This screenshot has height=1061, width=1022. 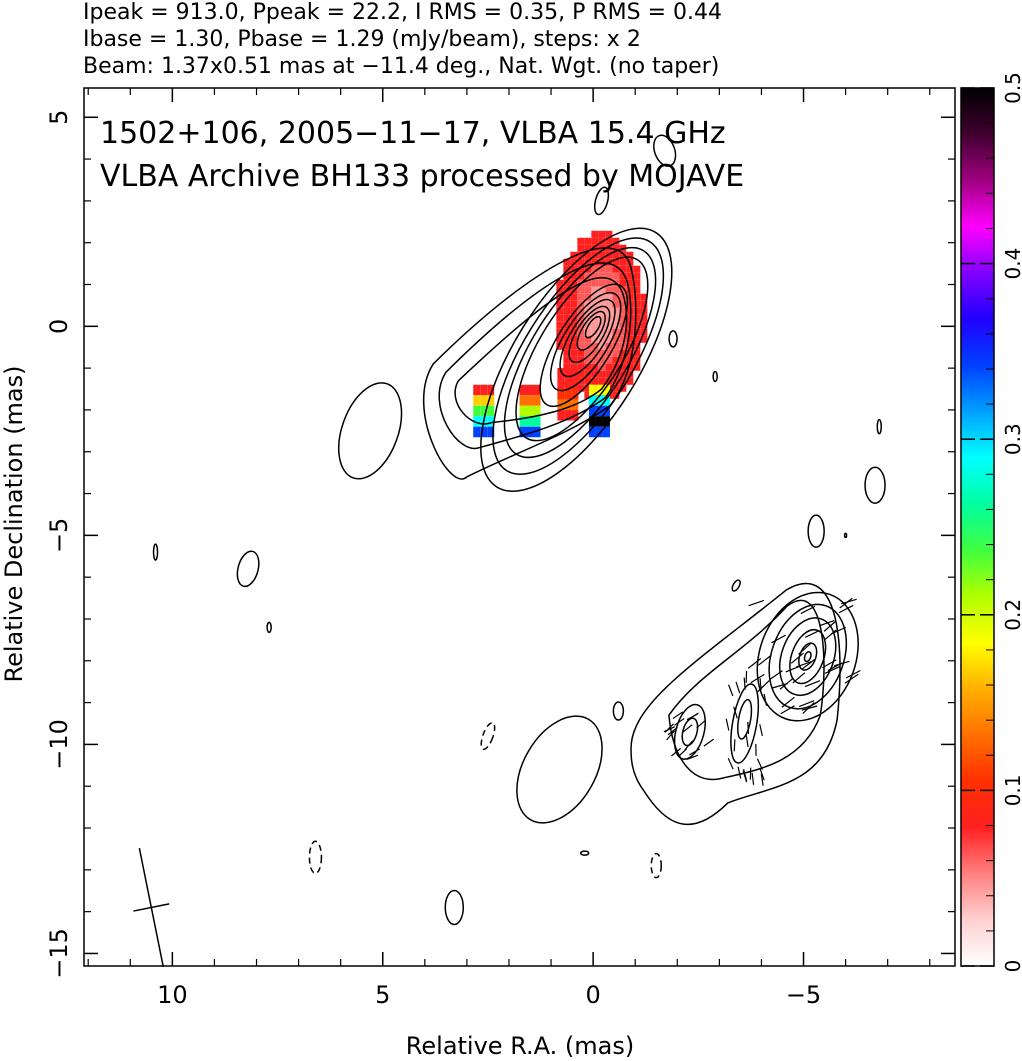 I want to click on x-tick-label: −5, so click(x=803, y=995).